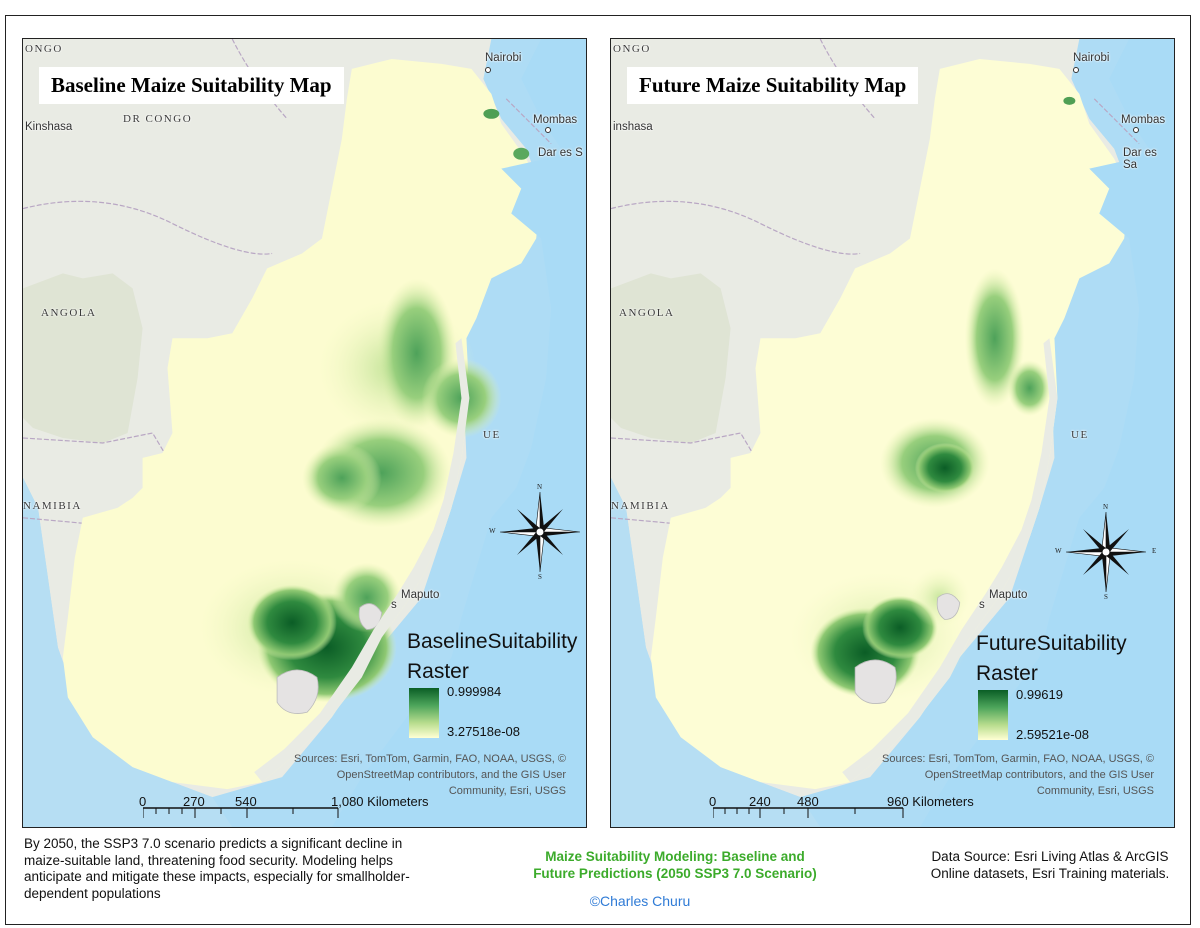 Image resolution: width=1200 pixels, height=928 pixels. Describe the element at coordinates (773, 85) in the screenshot. I see `map-title: Future Maize Suitability Map` at that location.